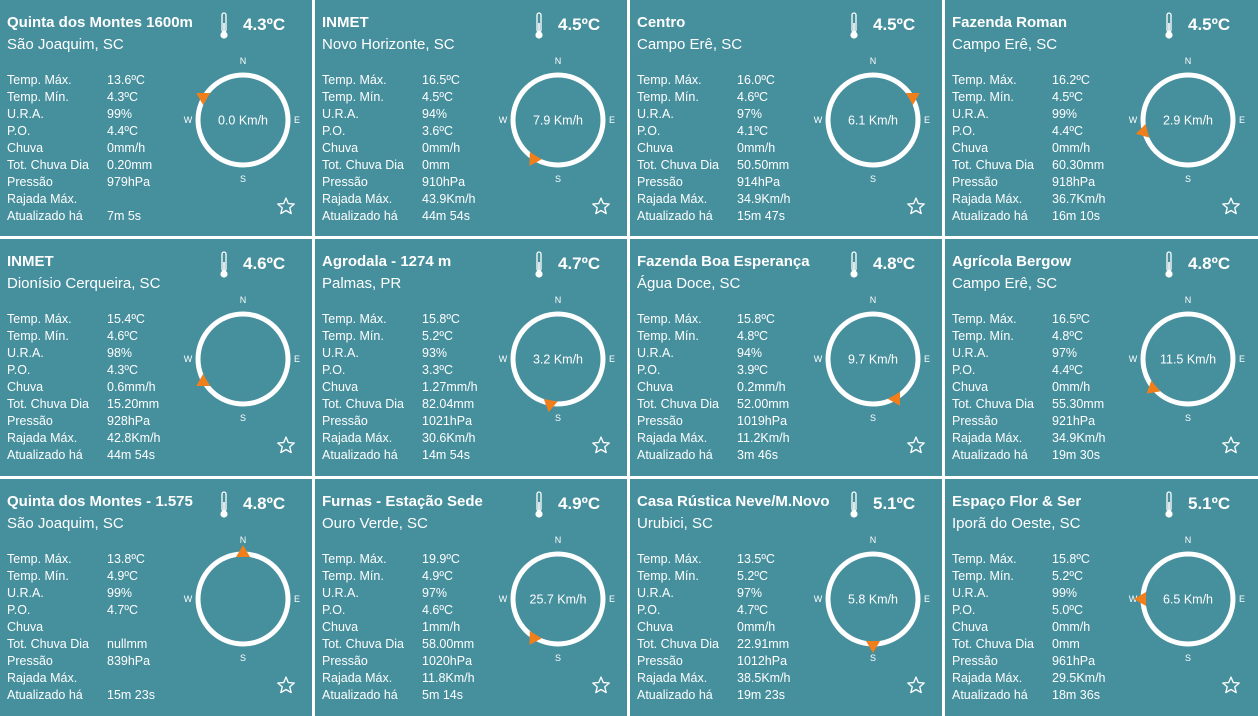  I want to click on stat-humidity: U.R.A. 93%, so click(411, 353).